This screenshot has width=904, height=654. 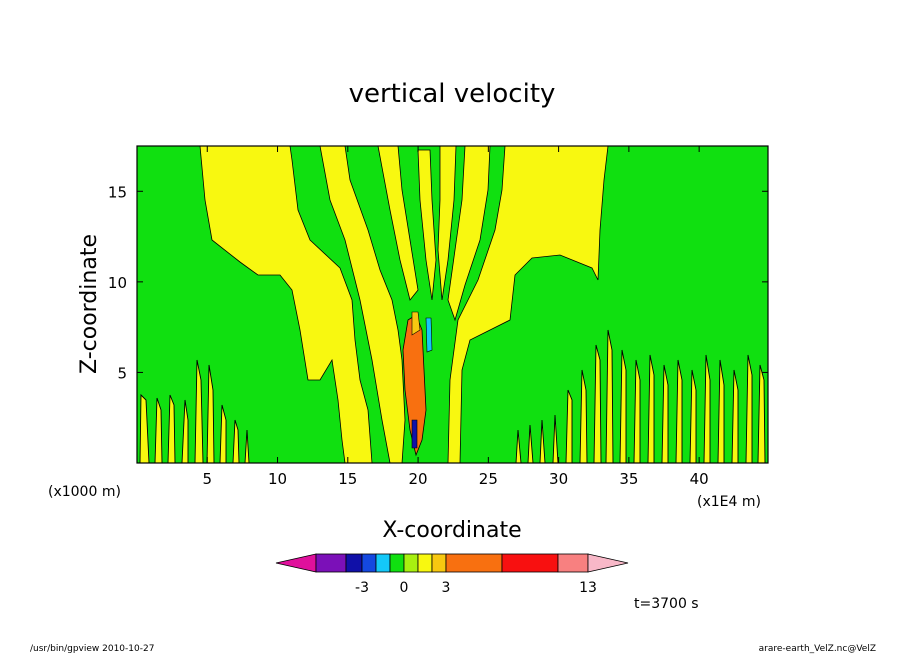 I want to click on colorbar-label: -3, so click(x=362, y=588).